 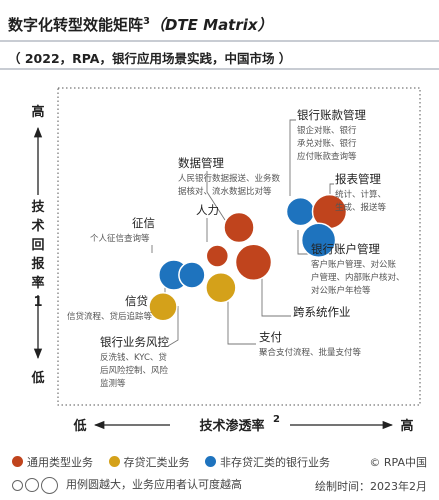 I want to click on bubble-zhangkuan, so click(x=300, y=211).